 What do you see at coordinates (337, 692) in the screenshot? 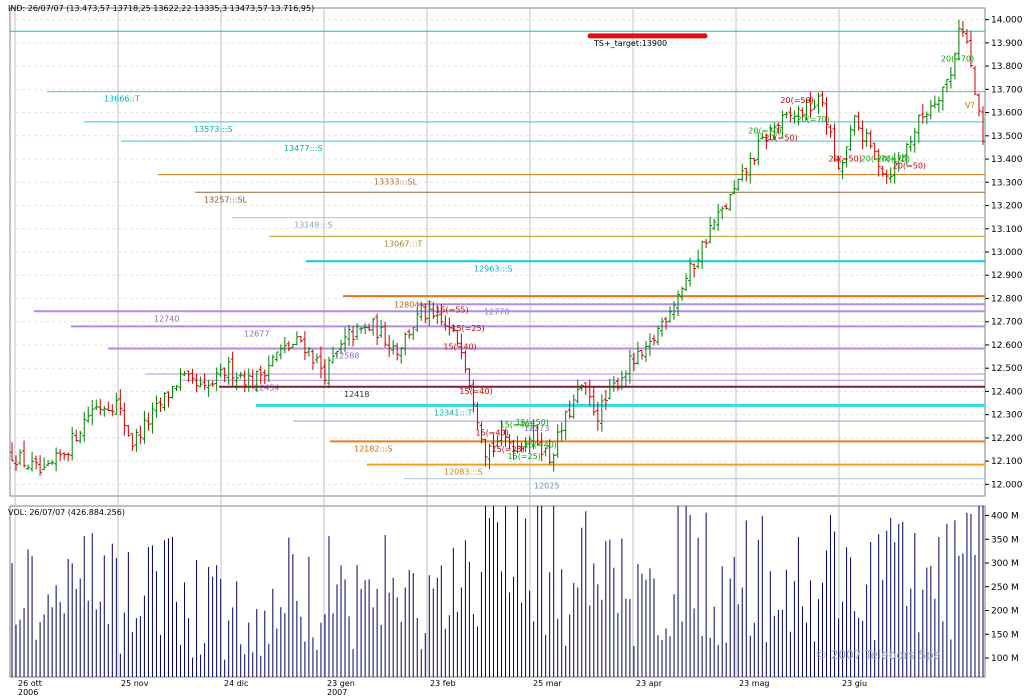
I see `date-tick-year: 2007` at bounding box center [337, 692].